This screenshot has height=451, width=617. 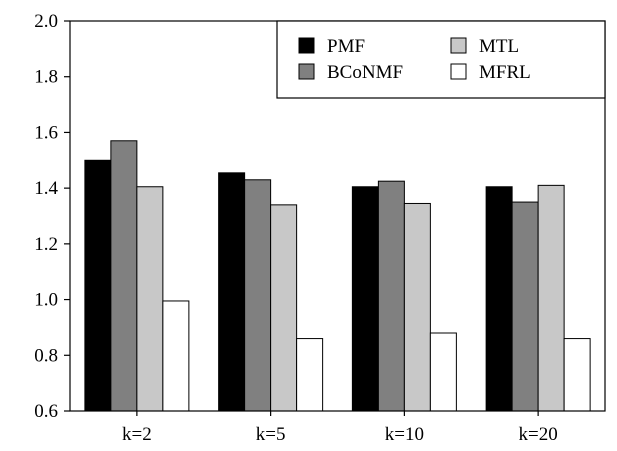 I want to click on bar-mtl-k20, so click(x=551, y=298).